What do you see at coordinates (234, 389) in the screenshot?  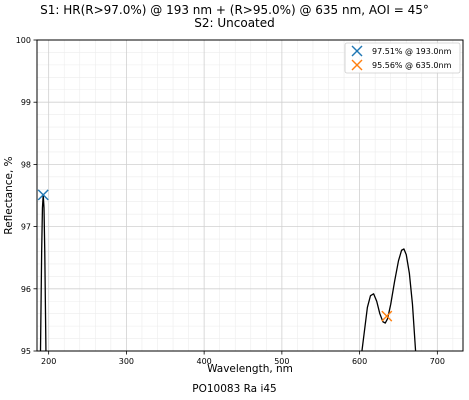 I see `footer-caption: PO10083 Ra i45` at bounding box center [234, 389].